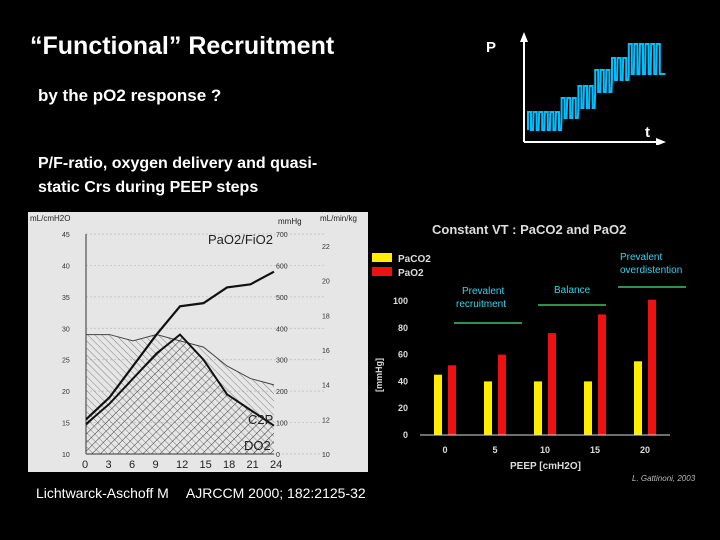  Describe the element at coordinates (282, 424) in the screenshot. I see `mid-tick-label: 100` at that location.